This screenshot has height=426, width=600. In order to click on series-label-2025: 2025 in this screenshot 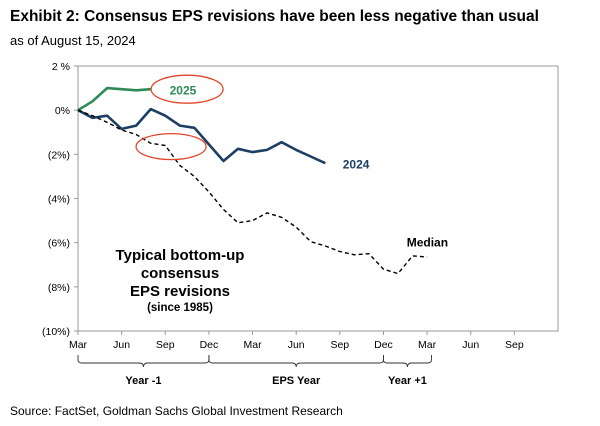, I will do `click(183, 90)`.